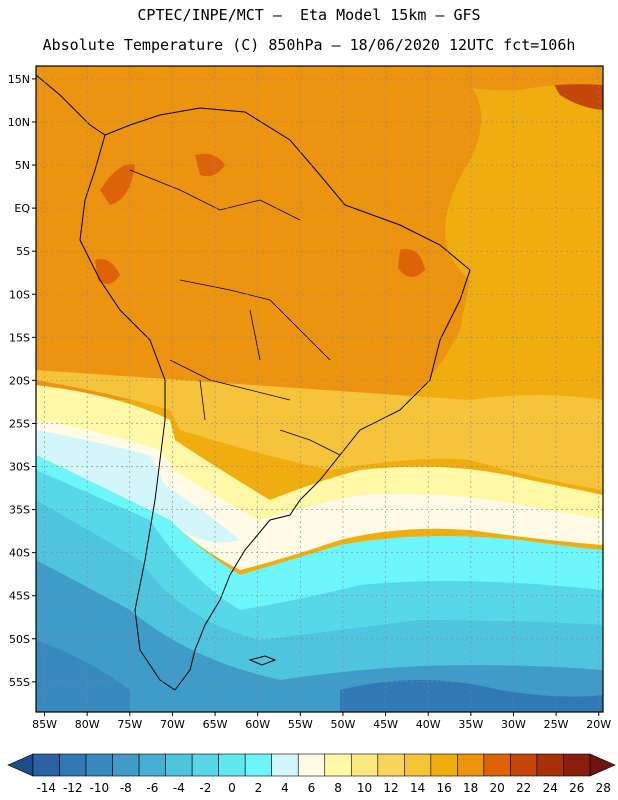  I want to click on lon-label: 50W, so click(343, 724).